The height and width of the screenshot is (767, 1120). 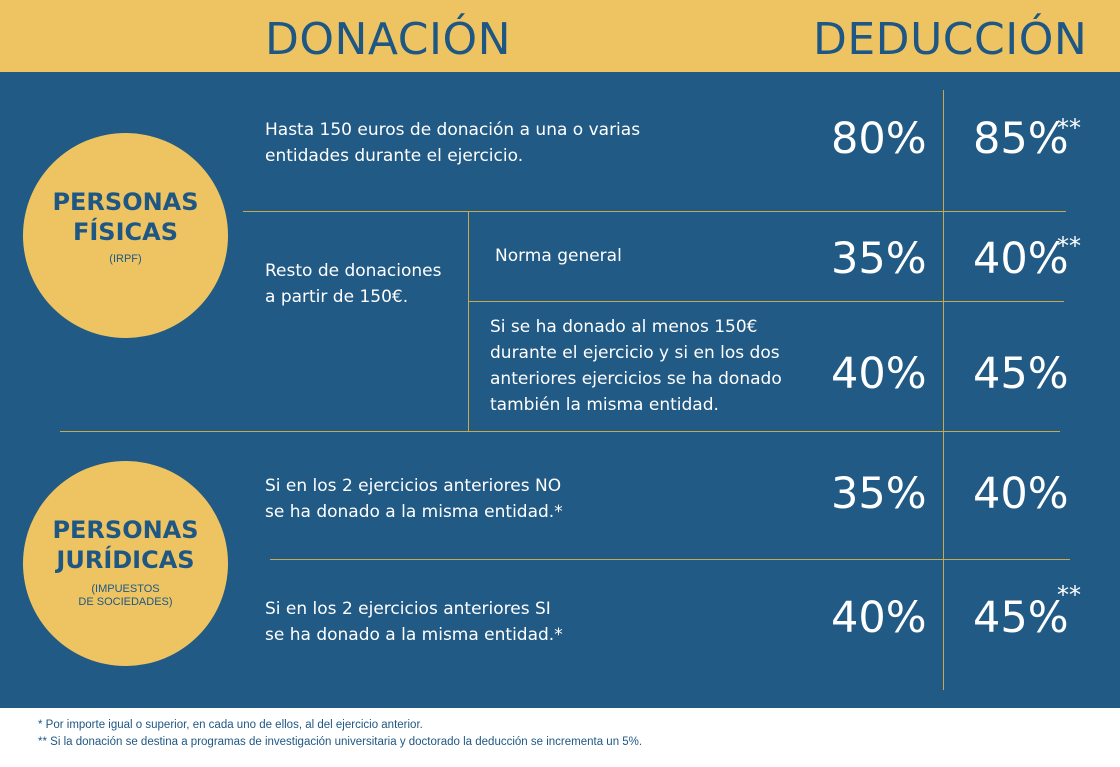 I want to click on donation-column-header: DONACIÓN, so click(x=388, y=39).